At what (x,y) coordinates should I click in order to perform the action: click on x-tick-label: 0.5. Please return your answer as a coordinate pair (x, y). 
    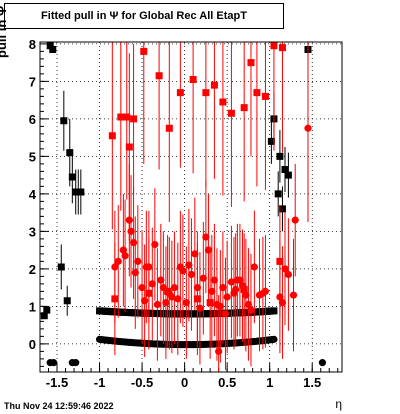
    Looking at the image, I should click on (227, 382).